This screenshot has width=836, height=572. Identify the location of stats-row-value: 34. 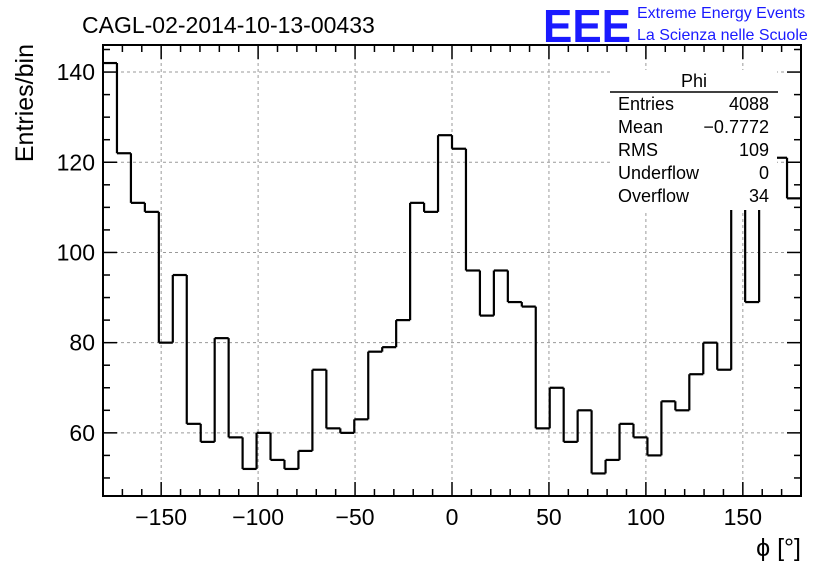
(759, 196).